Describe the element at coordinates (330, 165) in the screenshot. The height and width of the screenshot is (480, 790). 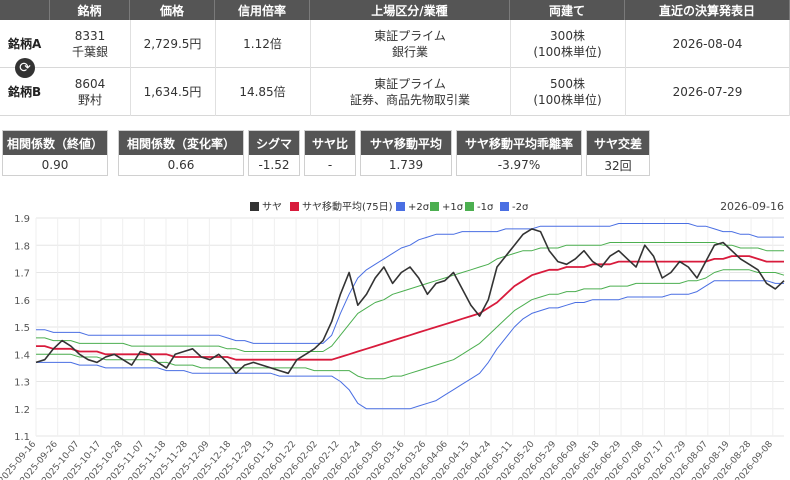
I see `stat-value: -` at that location.